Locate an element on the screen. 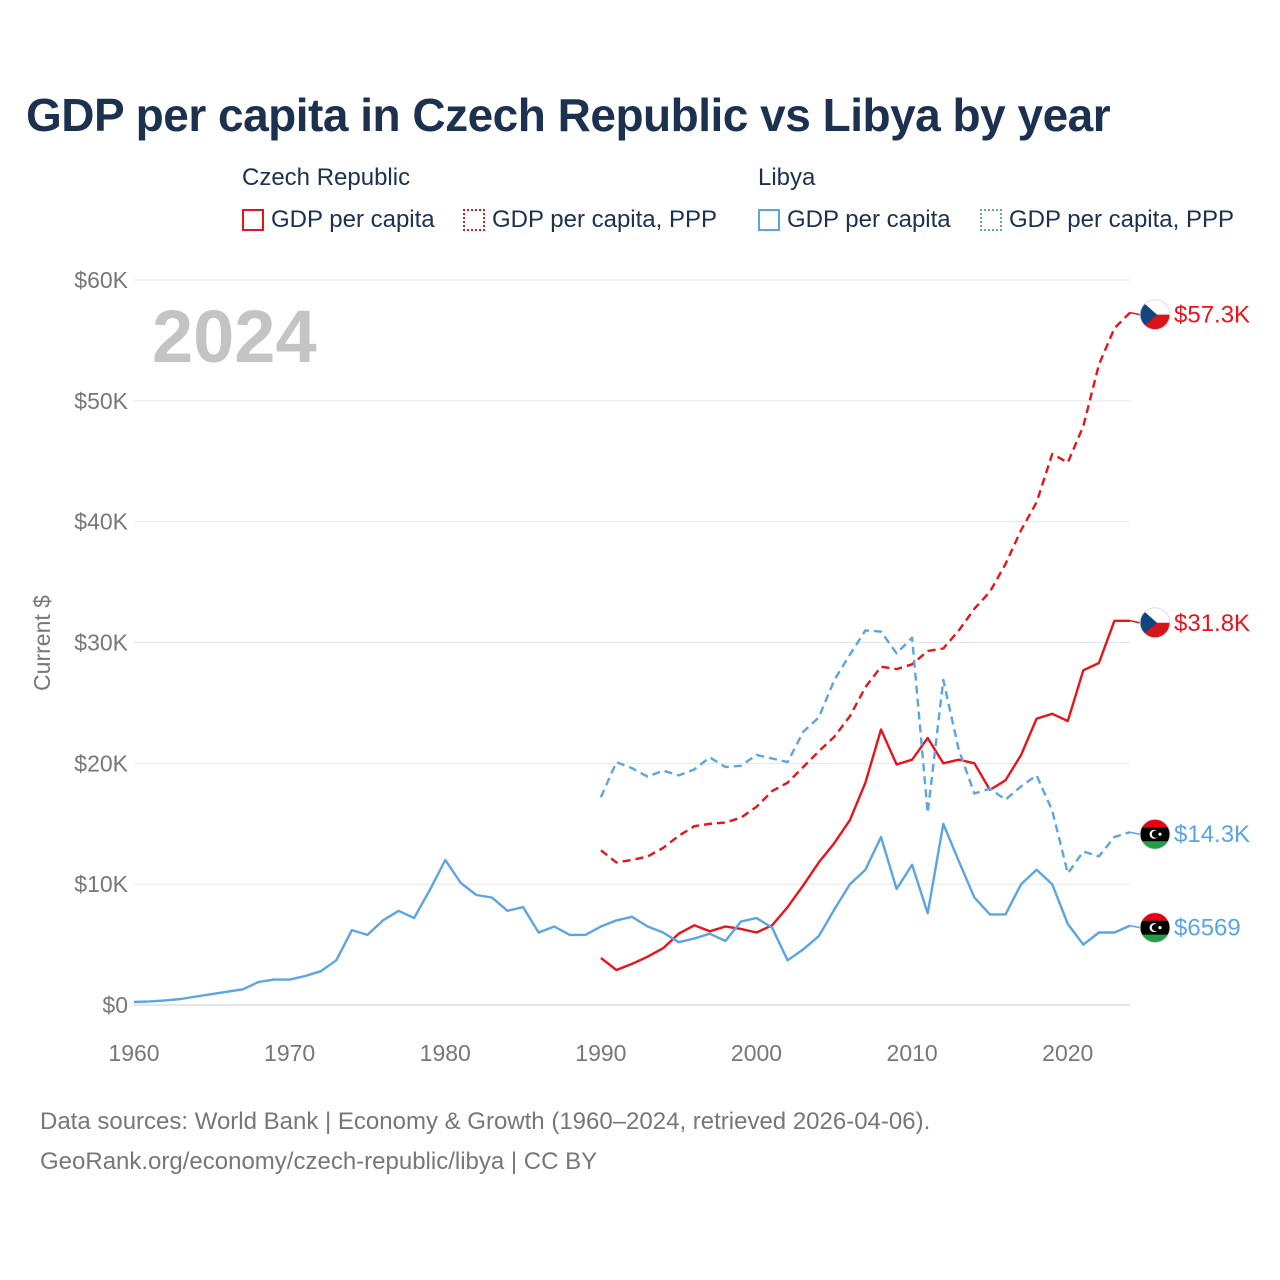 This screenshot has height=1280, width=1280. end-value-label: $31.8K is located at coordinates (1212, 623).